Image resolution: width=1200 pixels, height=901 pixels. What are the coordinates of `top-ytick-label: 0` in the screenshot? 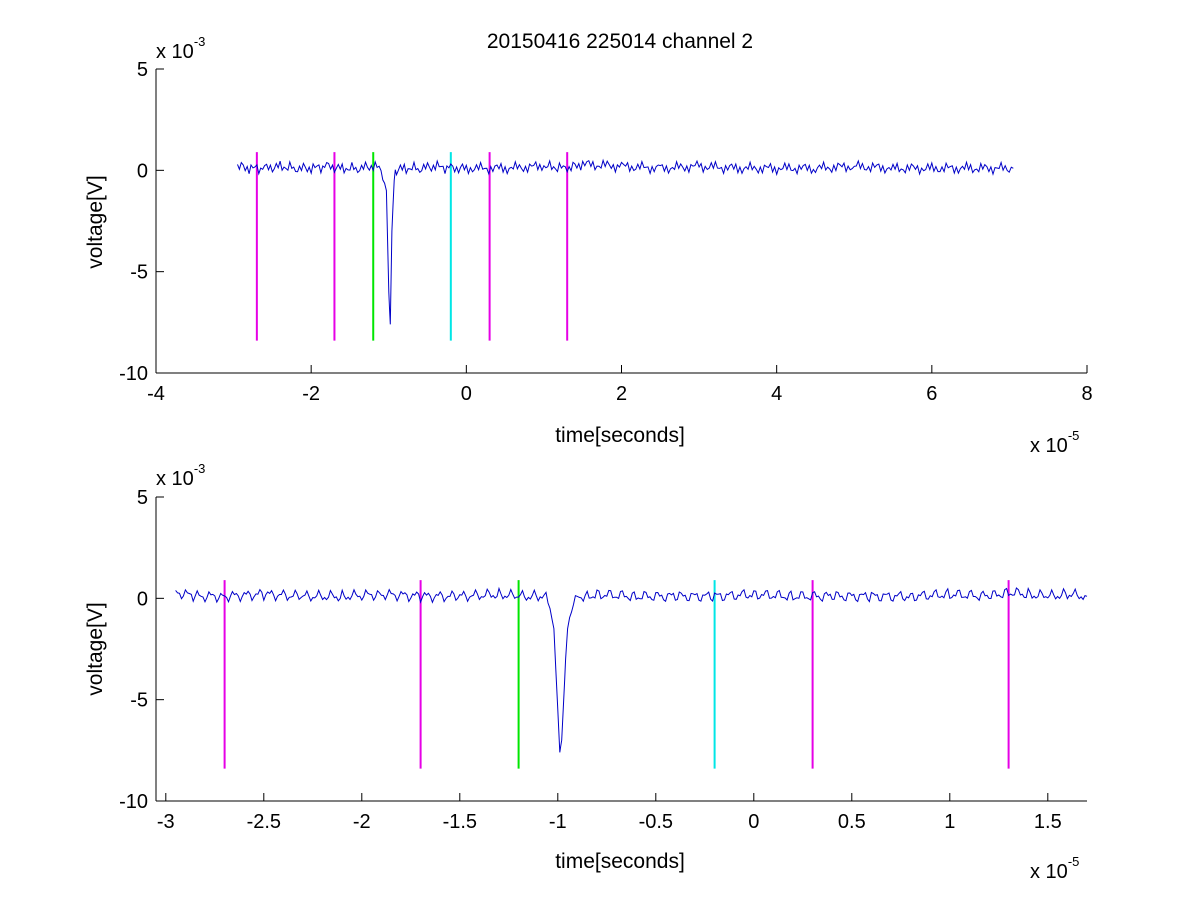 It's located at (142, 171).